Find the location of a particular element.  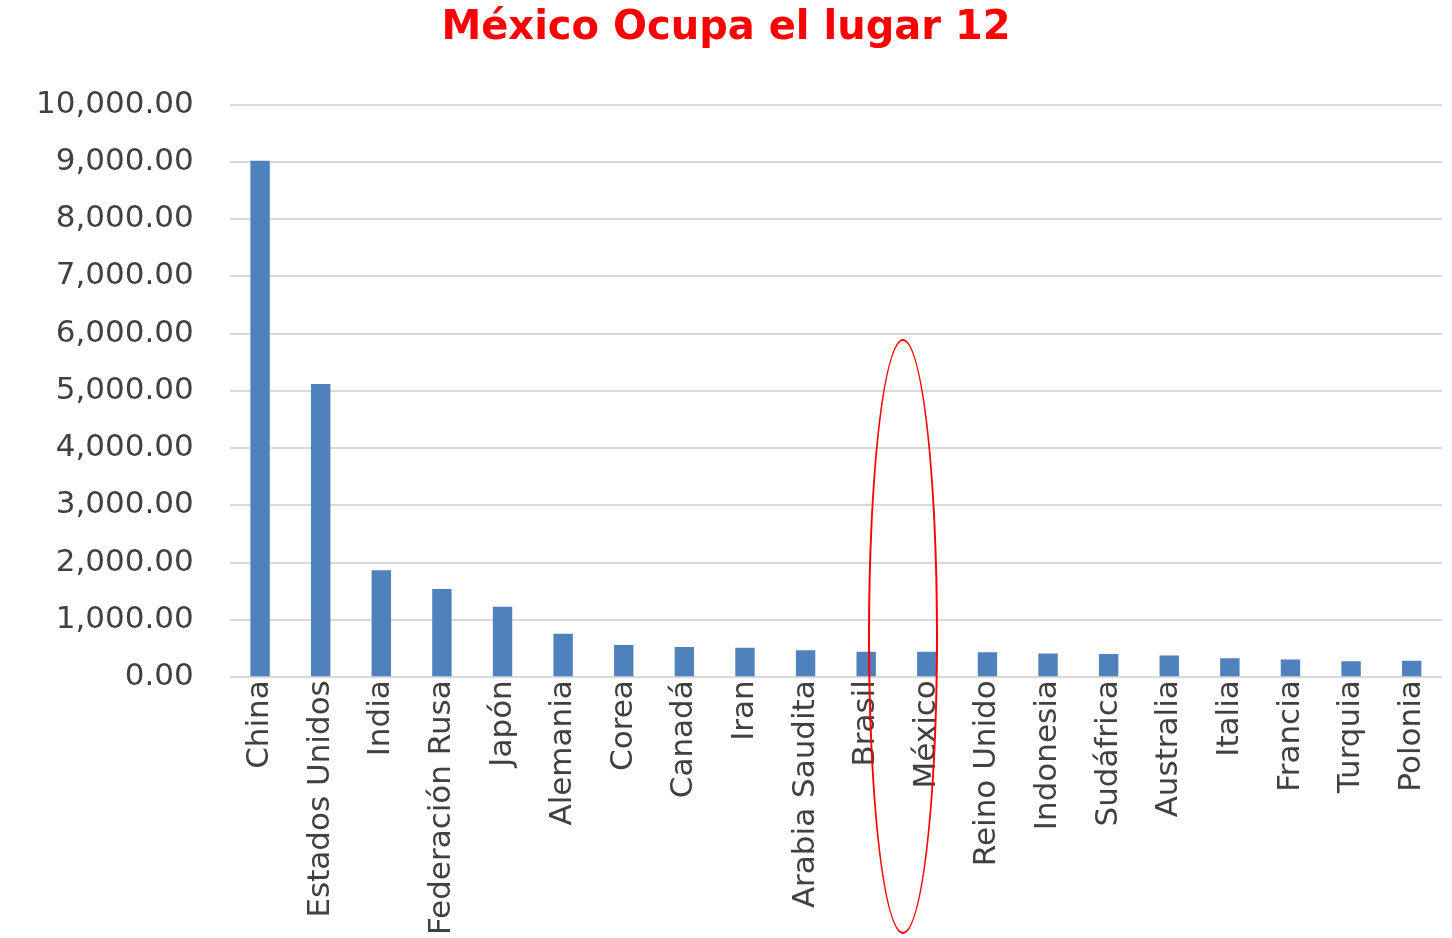

x-tick-label: México is located at coordinates (923, 734).